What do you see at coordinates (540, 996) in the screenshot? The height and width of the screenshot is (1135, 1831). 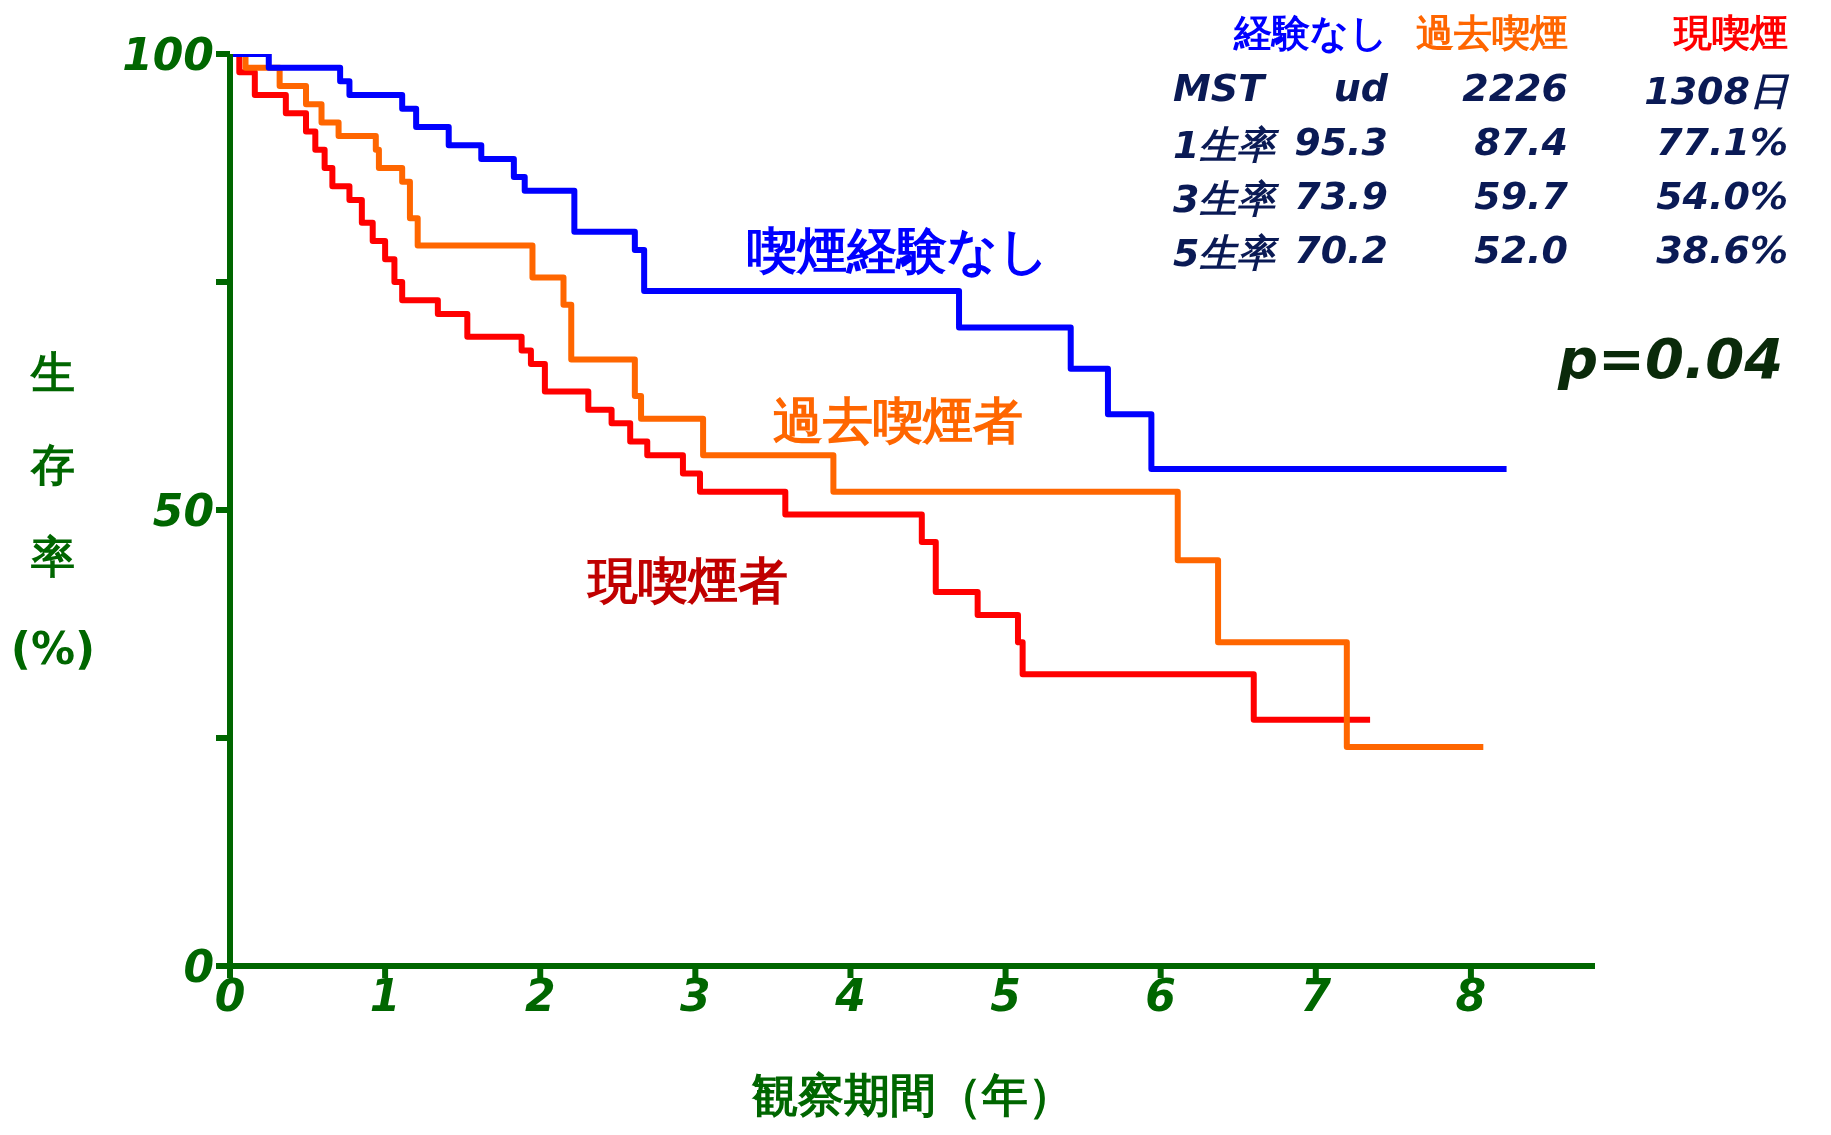 I see `x-tick-label: 2` at bounding box center [540, 996].